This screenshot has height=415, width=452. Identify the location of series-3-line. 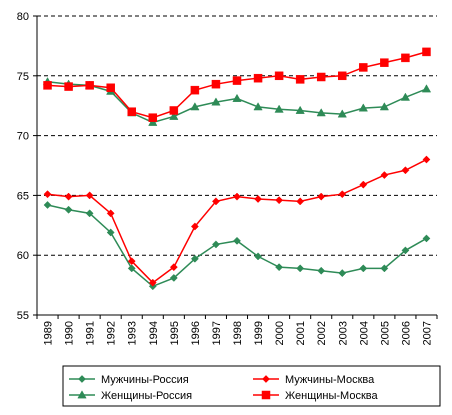
(237, 102).